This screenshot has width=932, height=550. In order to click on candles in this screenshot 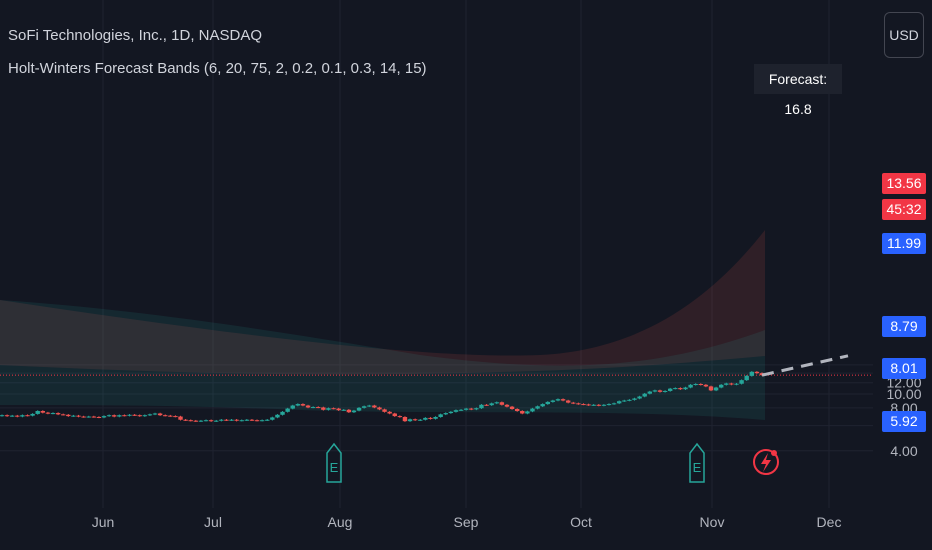, I will do `click(382, 396)`.